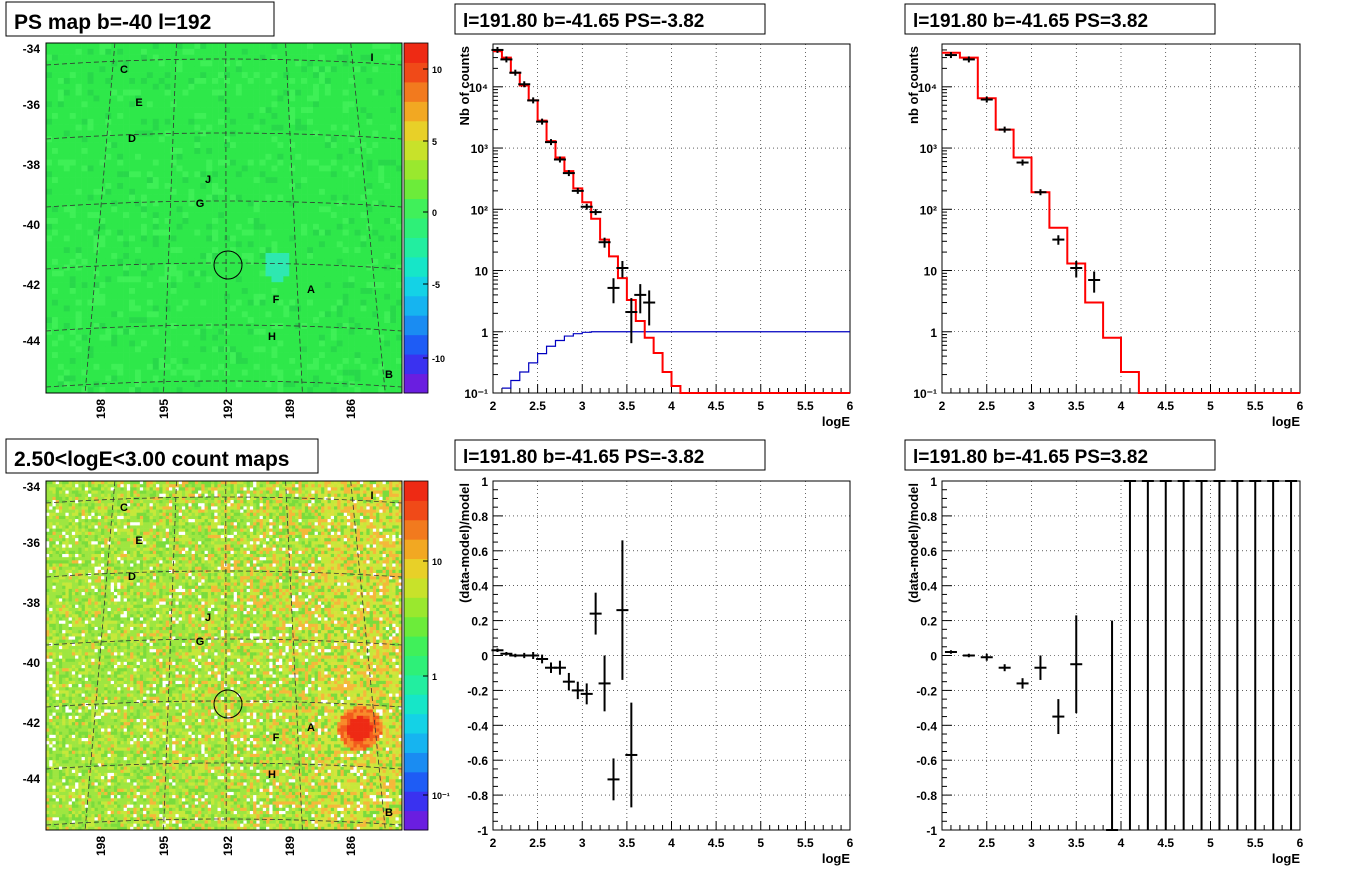 This screenshot has width=1348, height=875. What do you see at coordinates (416, 325) in the screenshot?
I see `palette-cell` at bounding box center [416, 325].